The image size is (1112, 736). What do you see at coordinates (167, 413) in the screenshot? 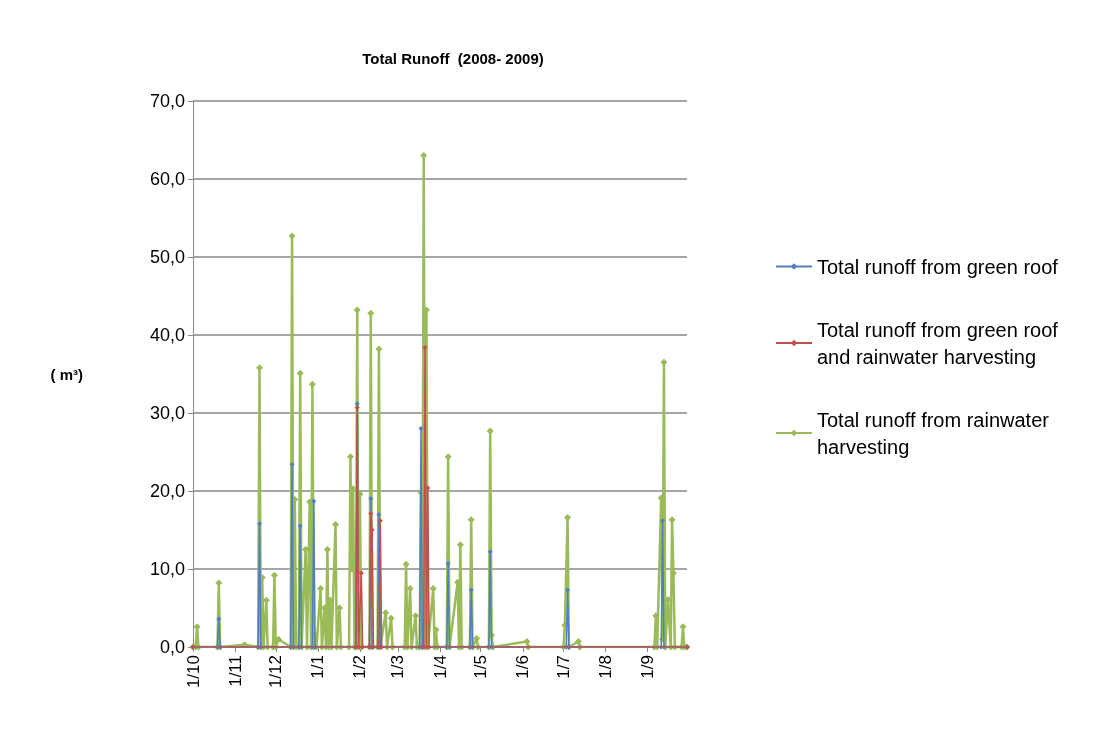
I see `y-tick-label: 30,0` at bounding box center [167, 413].